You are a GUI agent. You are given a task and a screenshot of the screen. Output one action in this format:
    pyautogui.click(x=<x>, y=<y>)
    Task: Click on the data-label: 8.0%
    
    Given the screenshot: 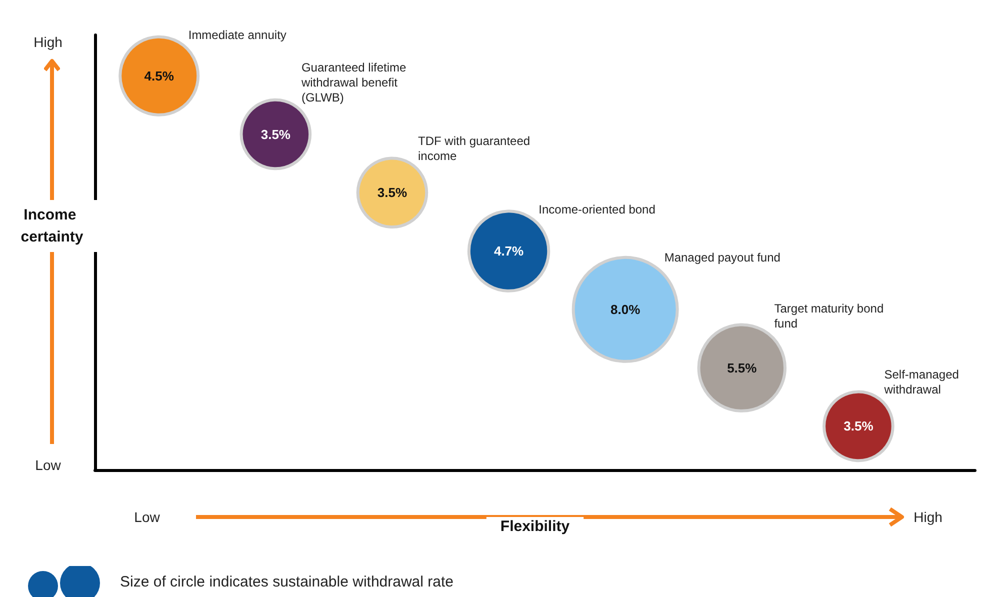 What is the action you would take?
    pyautogui.click(x=625, y=309)
    